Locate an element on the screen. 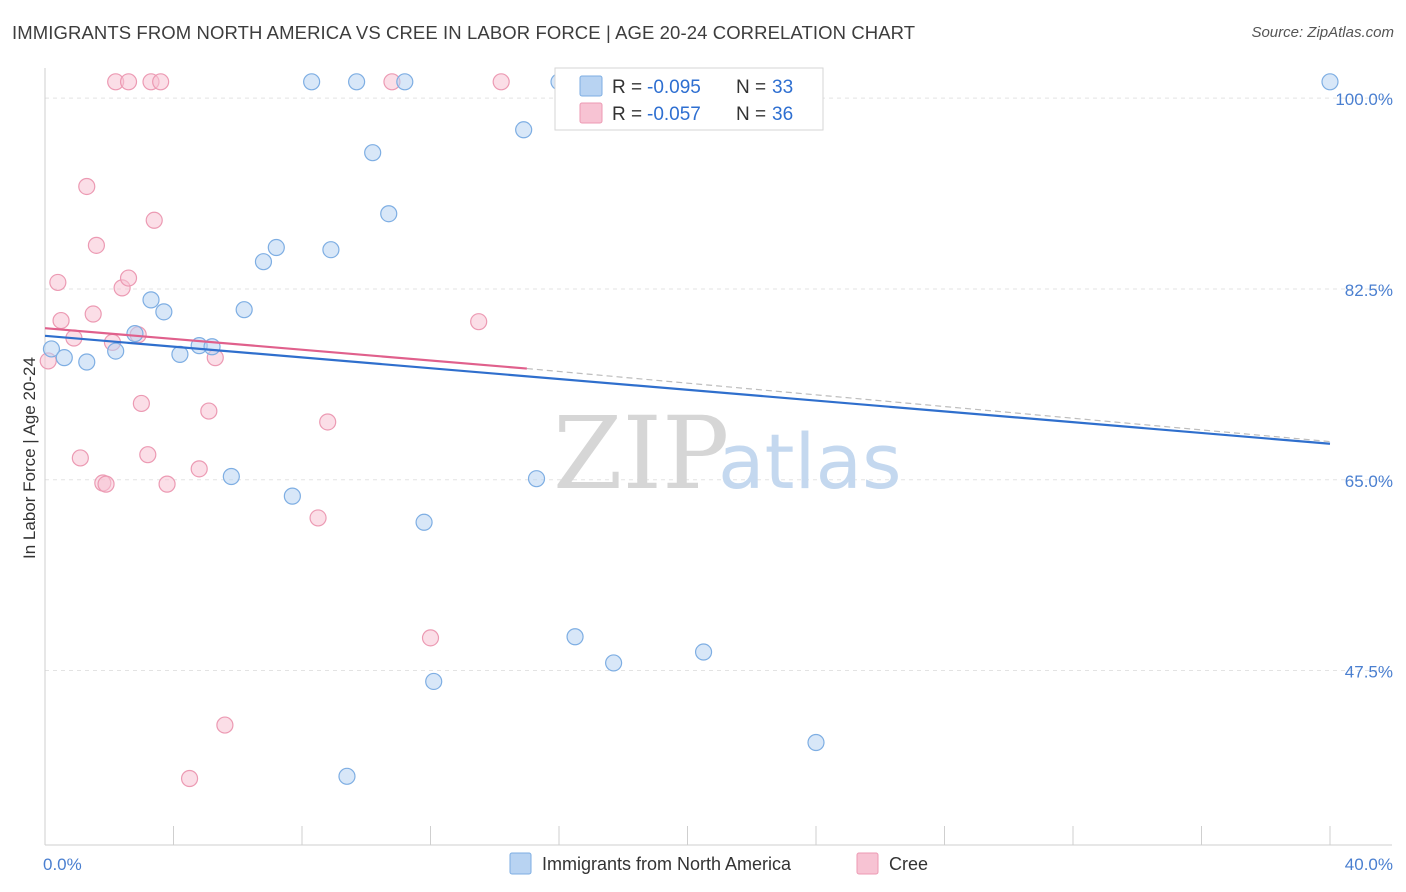 This screenshot has width=1406, height=892. legend-r-label-1: R = is located at coordinates (627, 87).